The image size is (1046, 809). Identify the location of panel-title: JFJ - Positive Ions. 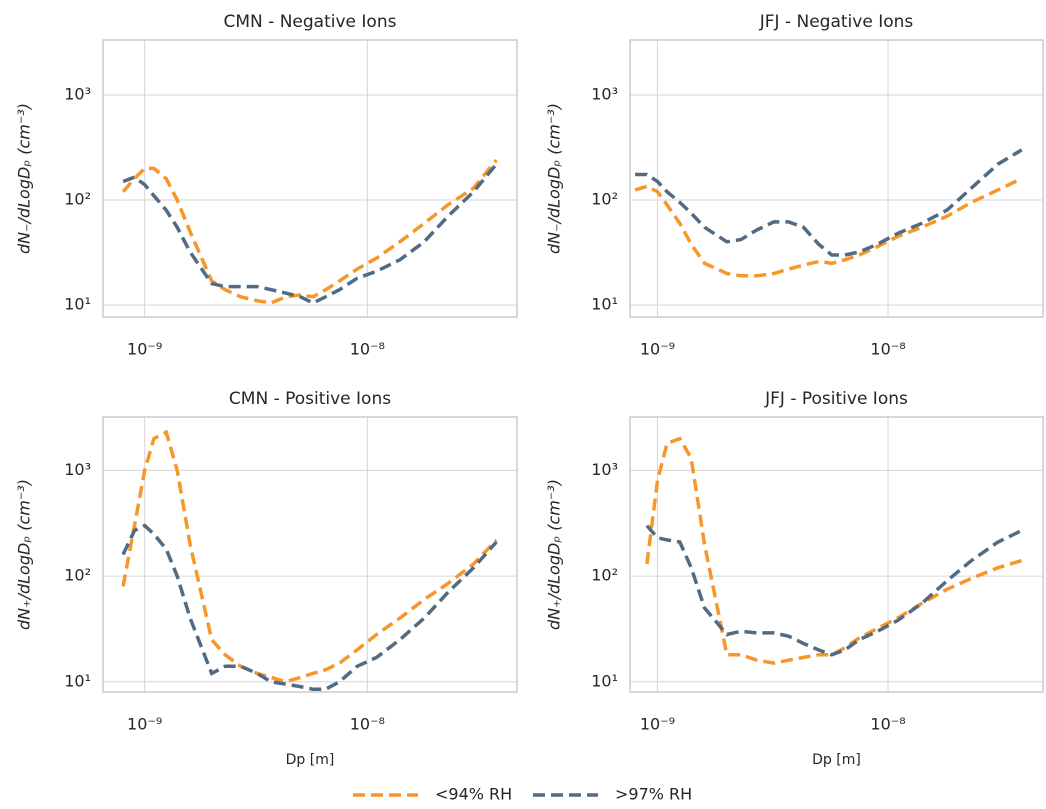
(836, 399).